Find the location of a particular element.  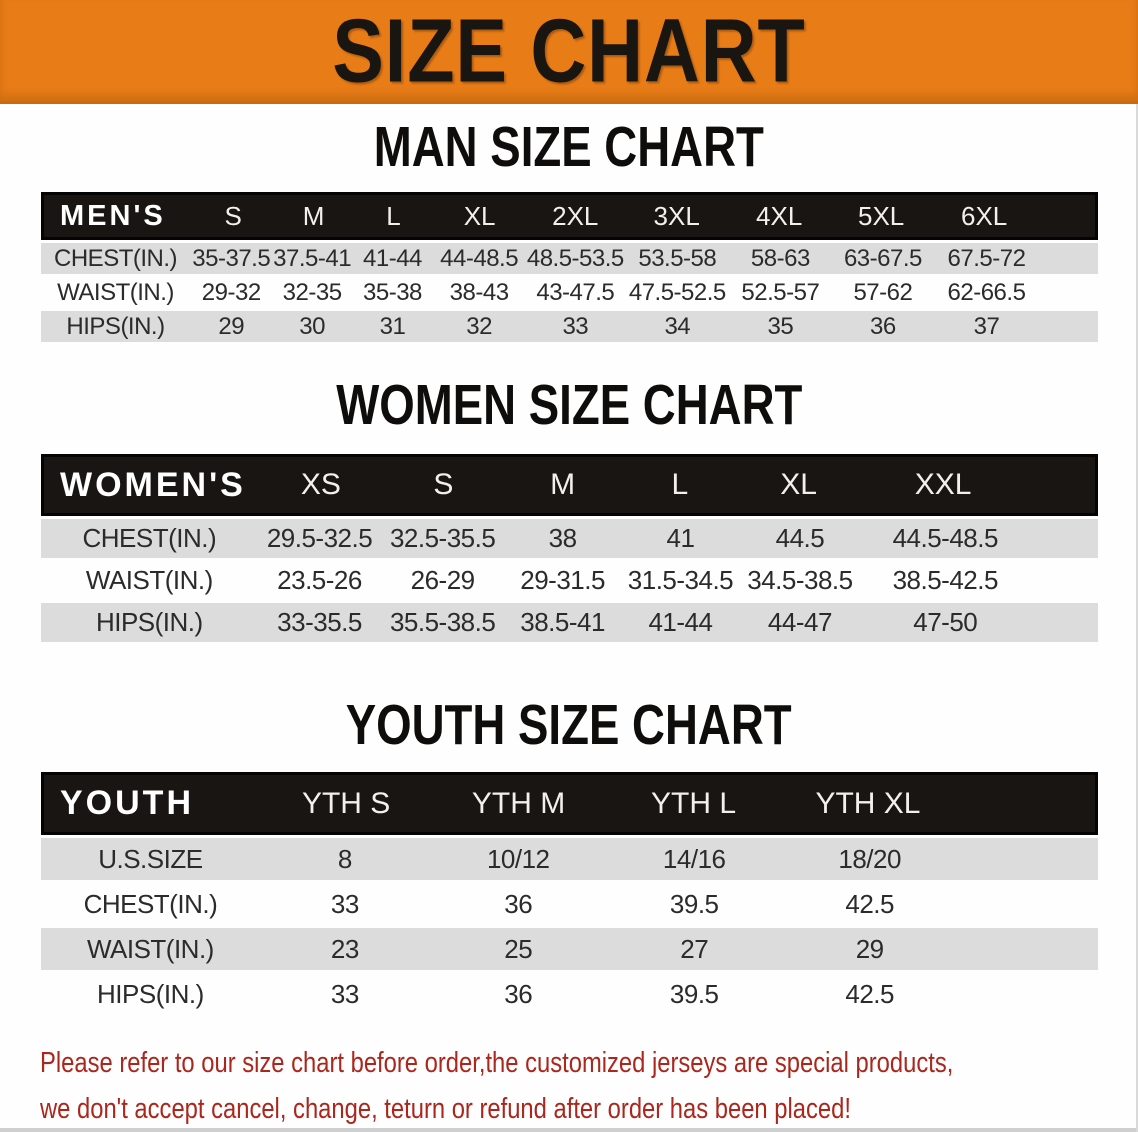

table-row: WAIST(IN.) 23 25 27 29 is located at coordinates (569, 949).